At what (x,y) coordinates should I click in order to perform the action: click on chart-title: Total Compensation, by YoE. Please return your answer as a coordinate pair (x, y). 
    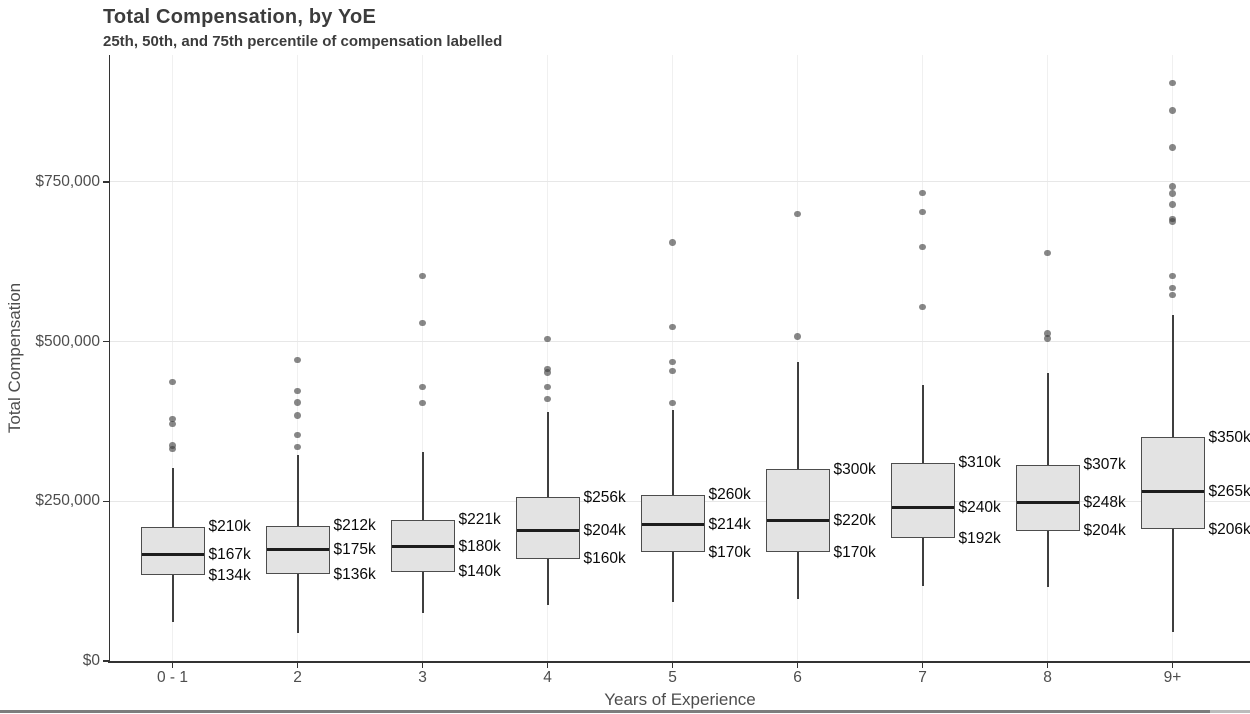
    Looking at the image, I should click on (240, 17).